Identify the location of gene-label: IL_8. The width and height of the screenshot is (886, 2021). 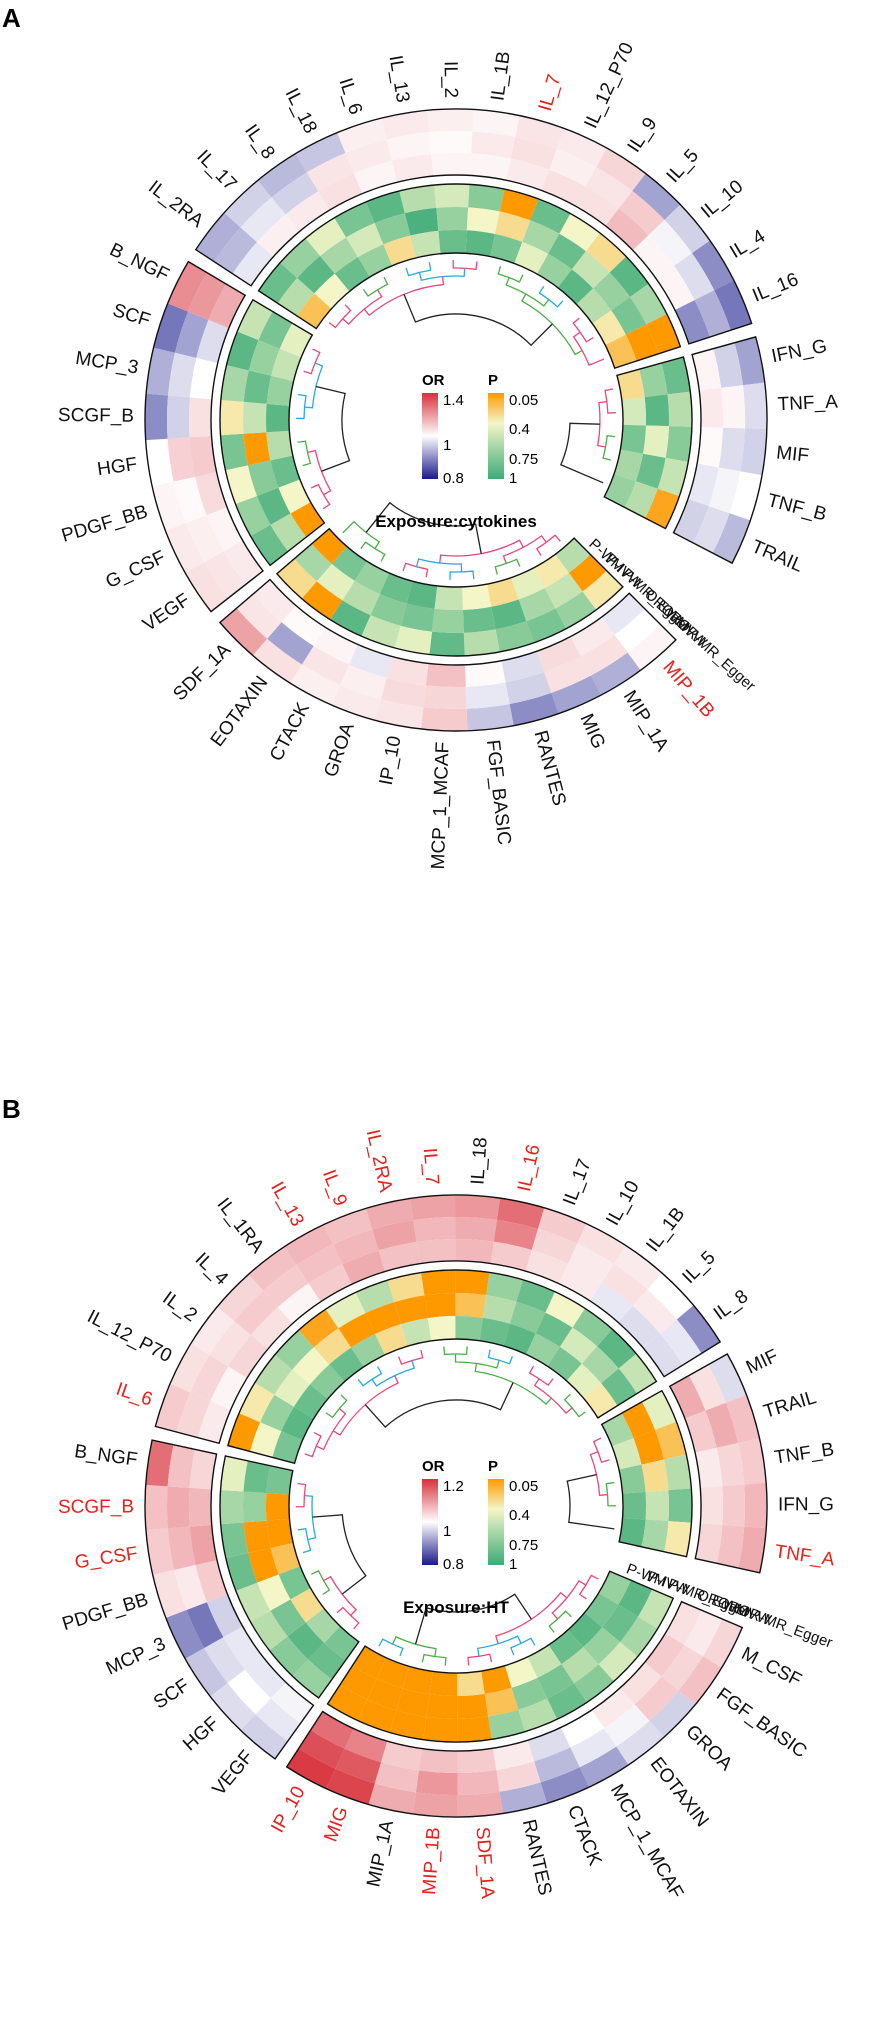
(259, 142).